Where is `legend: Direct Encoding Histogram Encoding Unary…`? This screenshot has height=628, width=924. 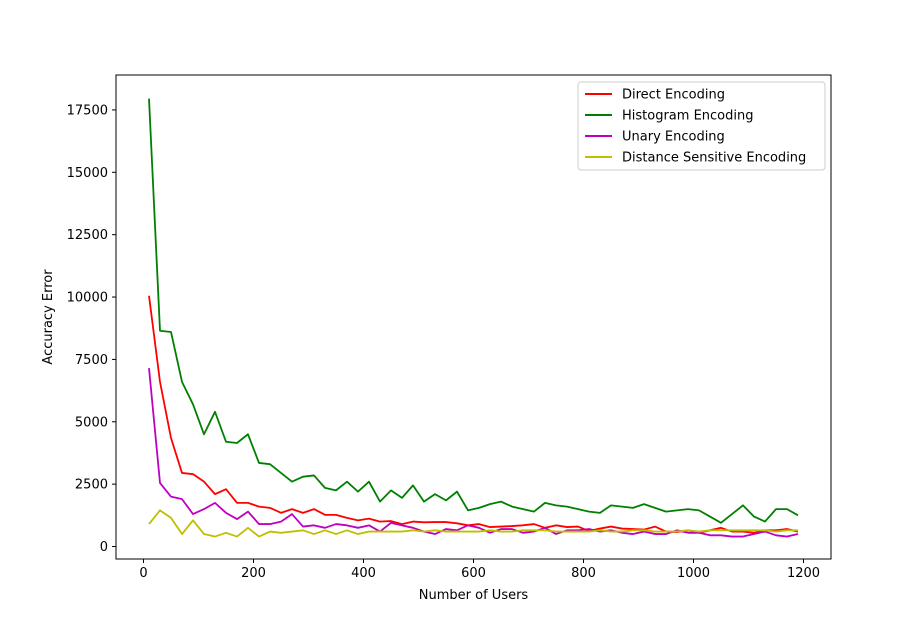
legend: Direct Encoding Histogram Encoding Unary… is located at coordinates (701, 126).